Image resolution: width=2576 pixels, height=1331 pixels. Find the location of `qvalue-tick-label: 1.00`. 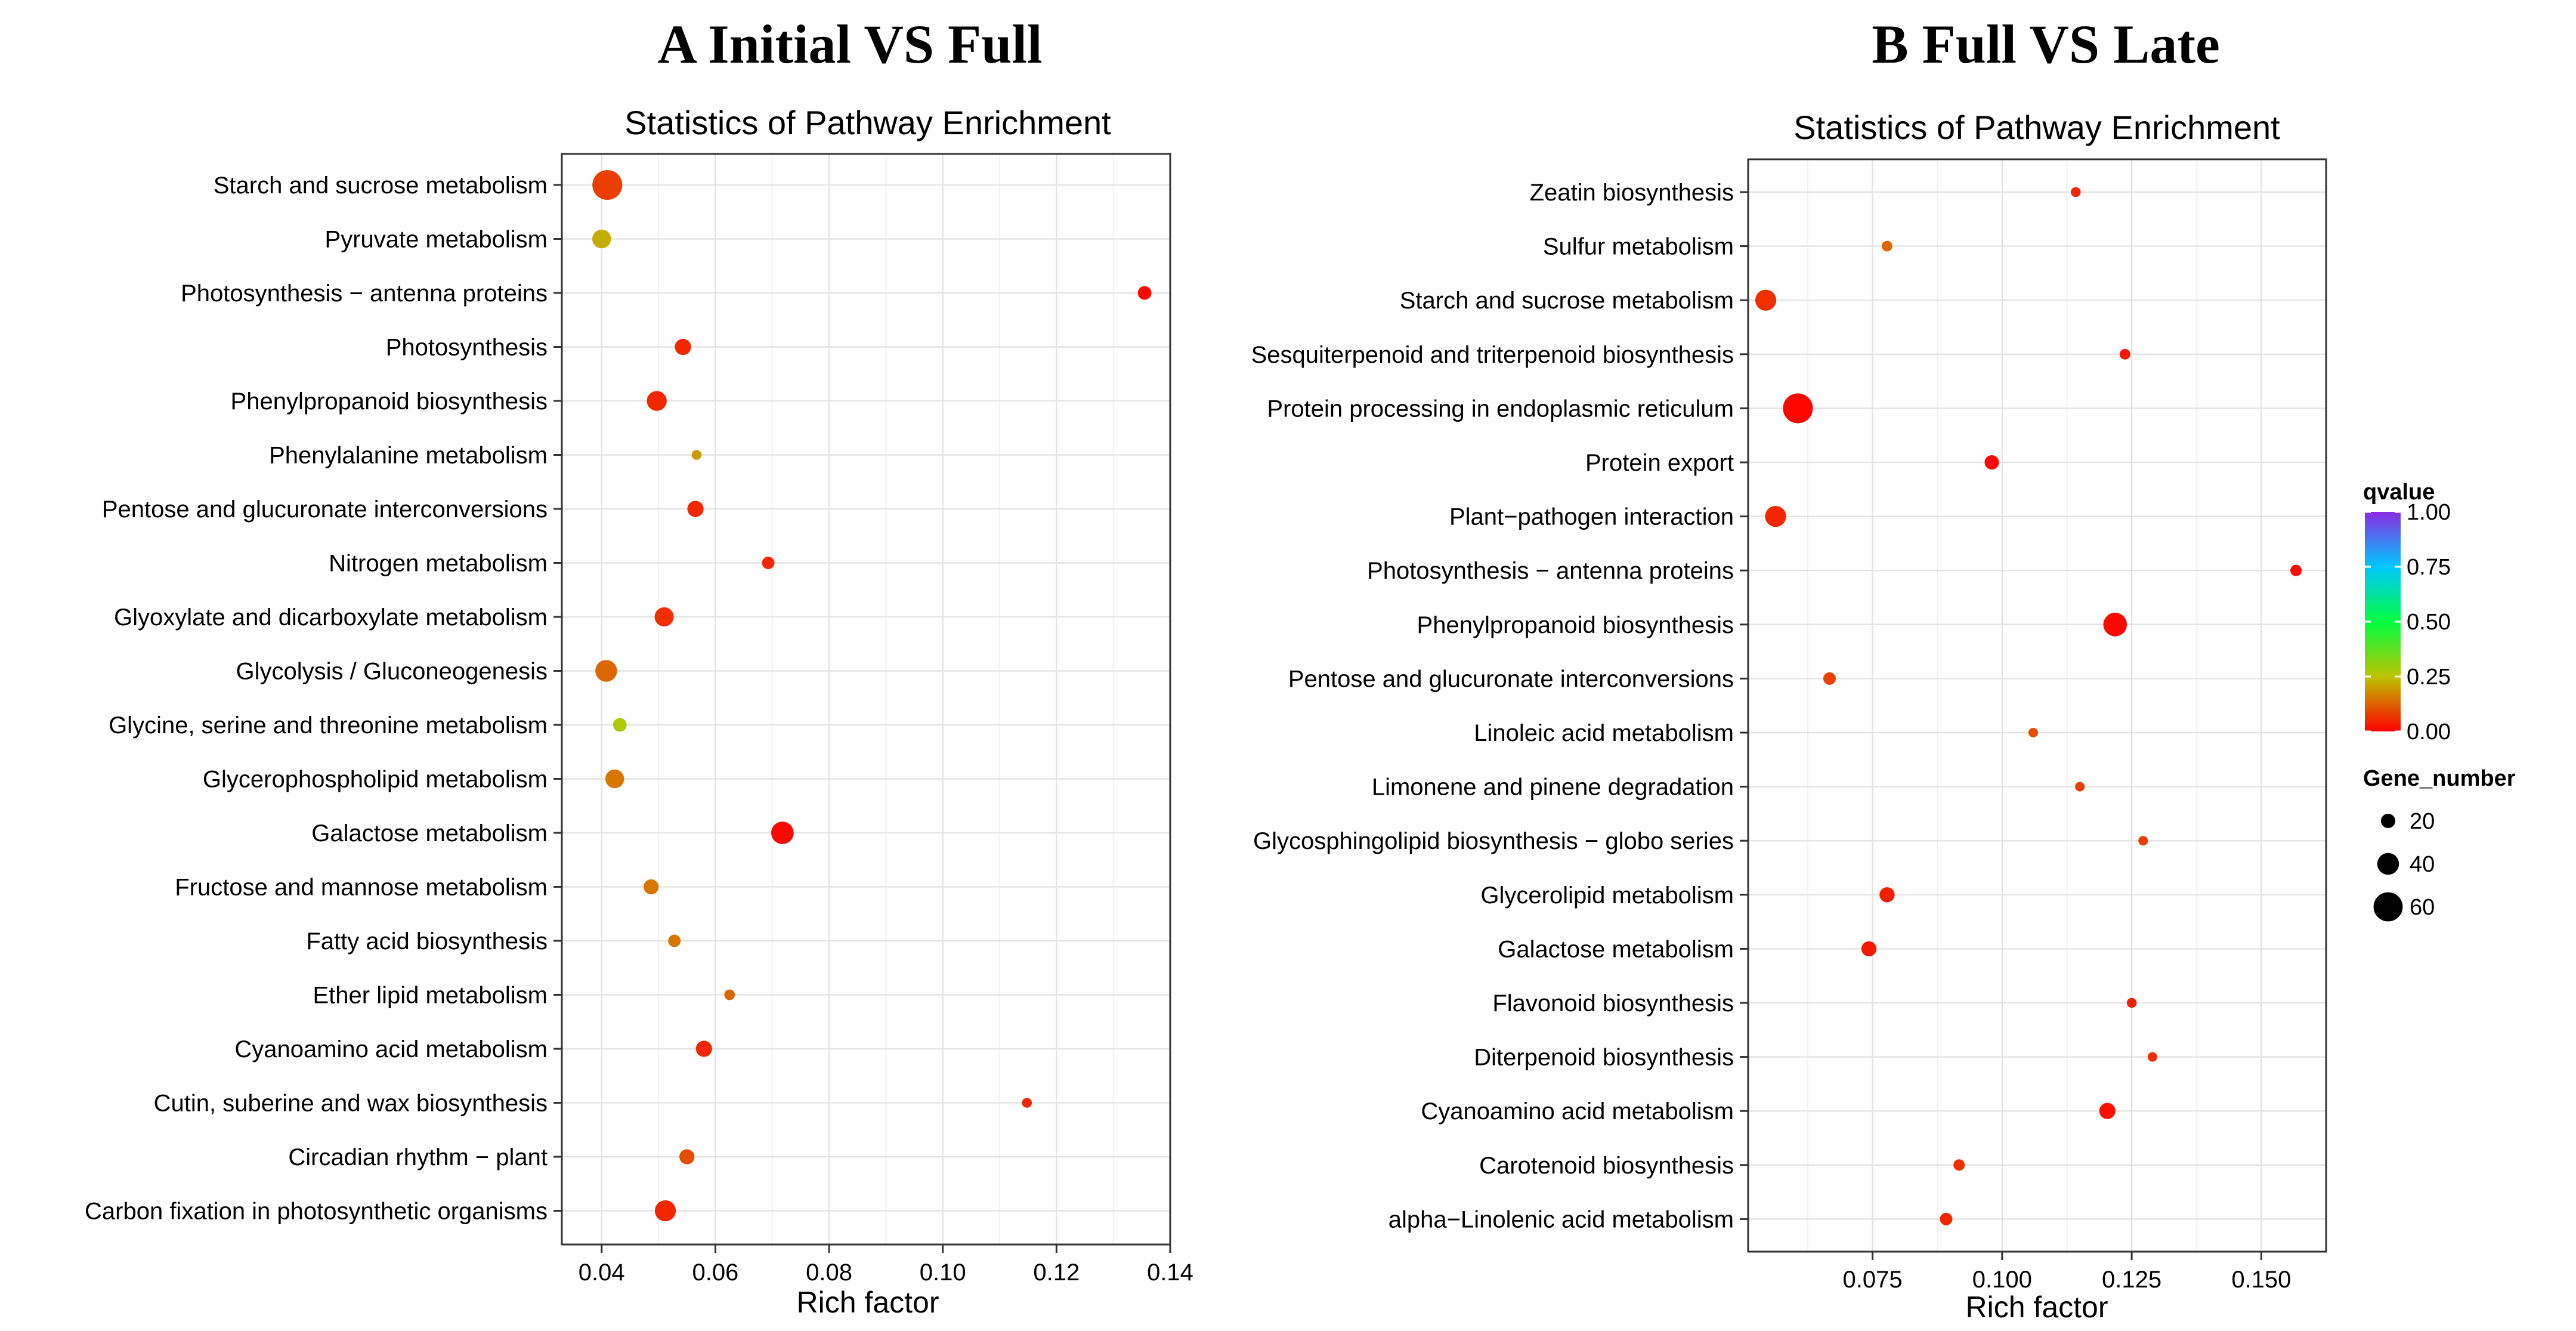

qvalue-tick-label: 1.00 is located at coordinates (2429, 512).